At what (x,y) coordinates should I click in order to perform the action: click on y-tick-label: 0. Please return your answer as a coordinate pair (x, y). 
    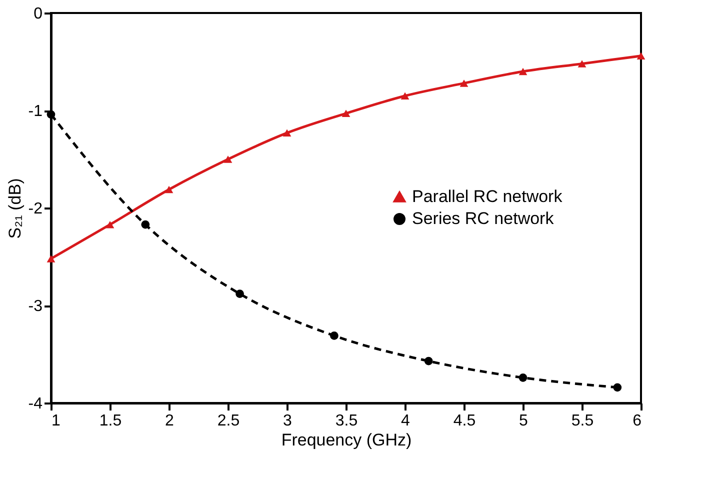
    Looking at the image, I should click on (38, 14).